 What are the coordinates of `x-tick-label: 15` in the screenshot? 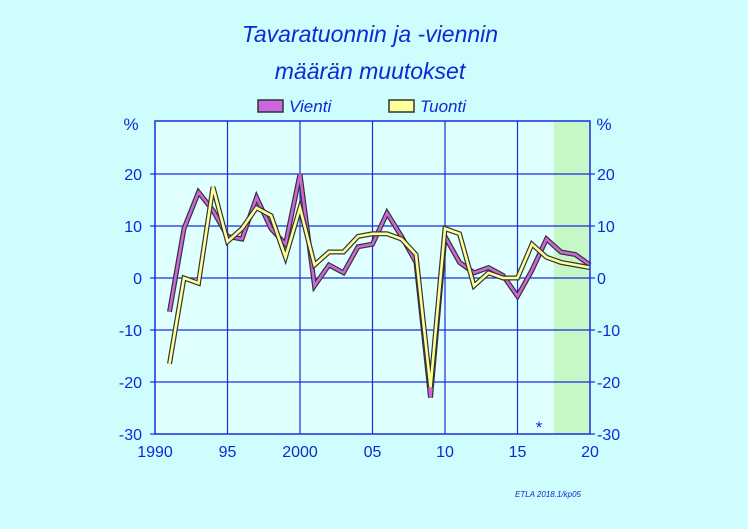 It's located at (518, 452).